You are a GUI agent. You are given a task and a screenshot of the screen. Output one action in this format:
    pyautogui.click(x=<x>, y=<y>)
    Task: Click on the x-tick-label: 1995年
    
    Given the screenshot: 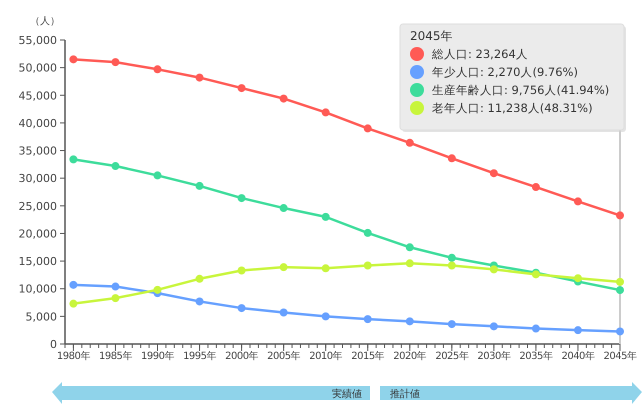 What is the action you would take?
    pyautogui.click(x=200, y=356)
    